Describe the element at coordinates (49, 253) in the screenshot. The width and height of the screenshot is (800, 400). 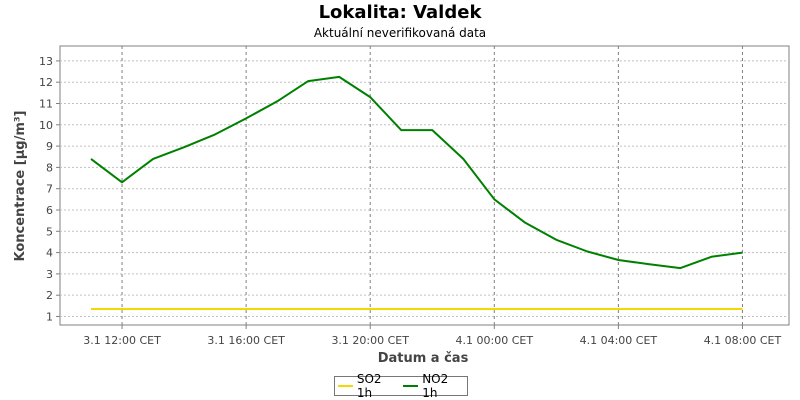
I see `y-tick-label: 4` at that location.